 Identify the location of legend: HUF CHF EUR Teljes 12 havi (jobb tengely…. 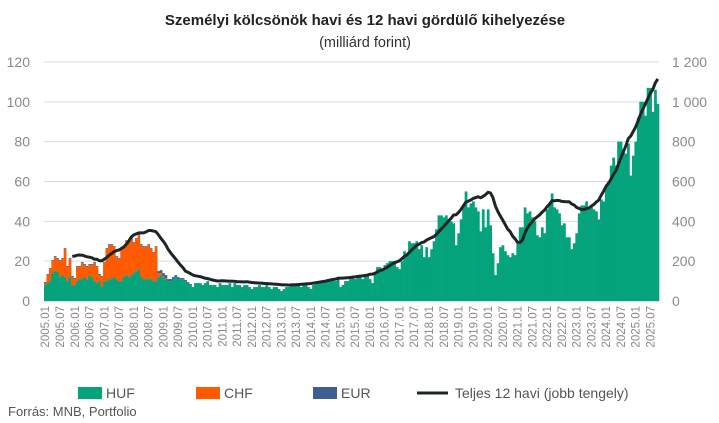
(353, 393).